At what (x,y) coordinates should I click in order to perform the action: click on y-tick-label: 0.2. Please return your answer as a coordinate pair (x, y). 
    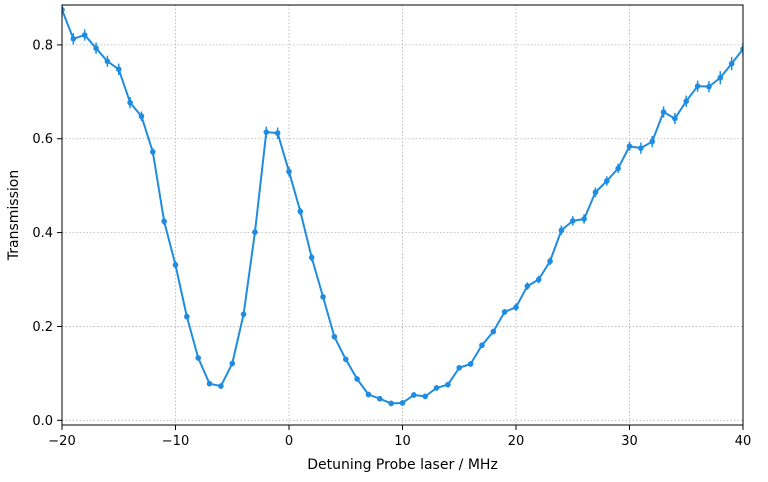
    Looking at the image, I should click on (42, 327).